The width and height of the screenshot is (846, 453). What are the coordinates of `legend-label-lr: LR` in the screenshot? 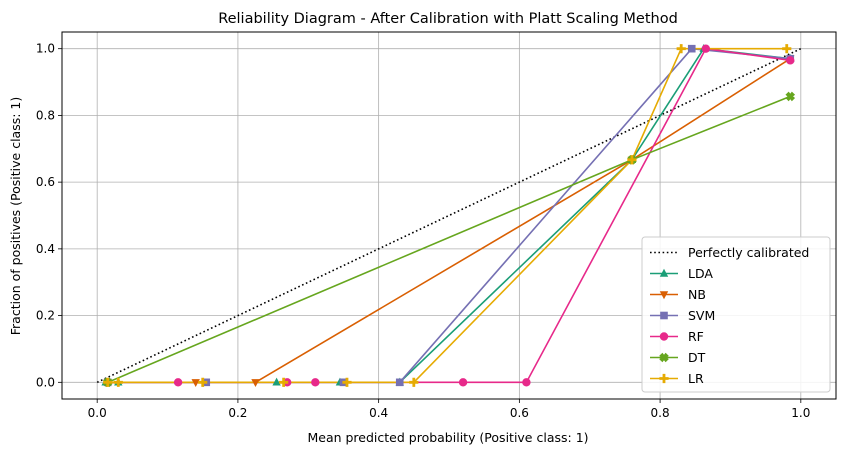 It's located at (696, 378).